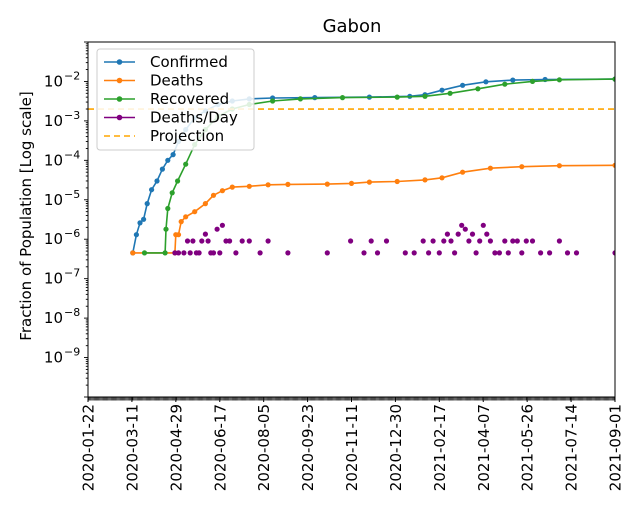 This screenshot has width=640, height=524. I want to click on y-tick-exponent: −8, so click(72, 312).